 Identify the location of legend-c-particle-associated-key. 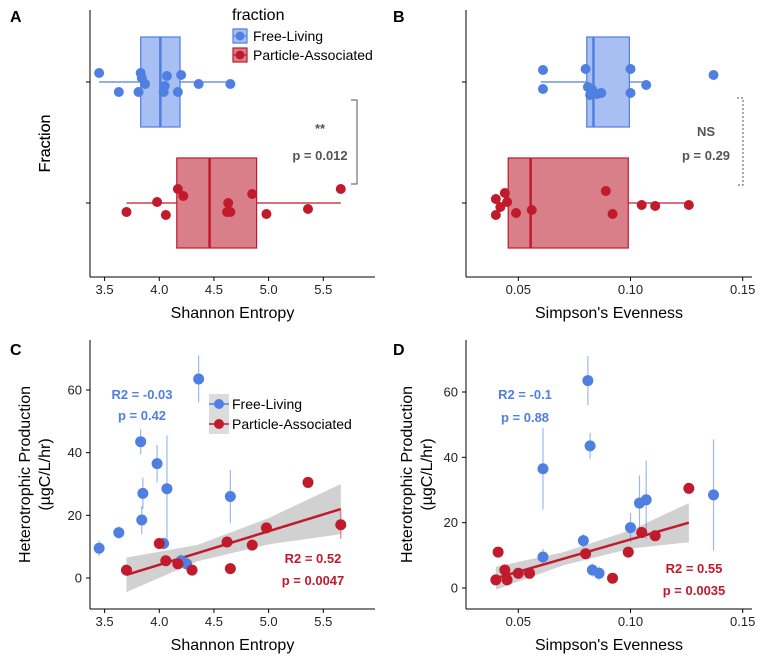
(219, 424).